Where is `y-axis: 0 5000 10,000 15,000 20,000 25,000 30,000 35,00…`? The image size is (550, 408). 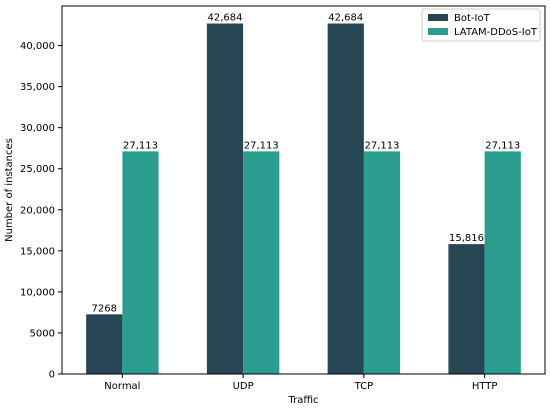
y-axis: 0 5000 10,000 15,000 20,000 25,000 30,000 35,00… is located at coordinates (41, 211).